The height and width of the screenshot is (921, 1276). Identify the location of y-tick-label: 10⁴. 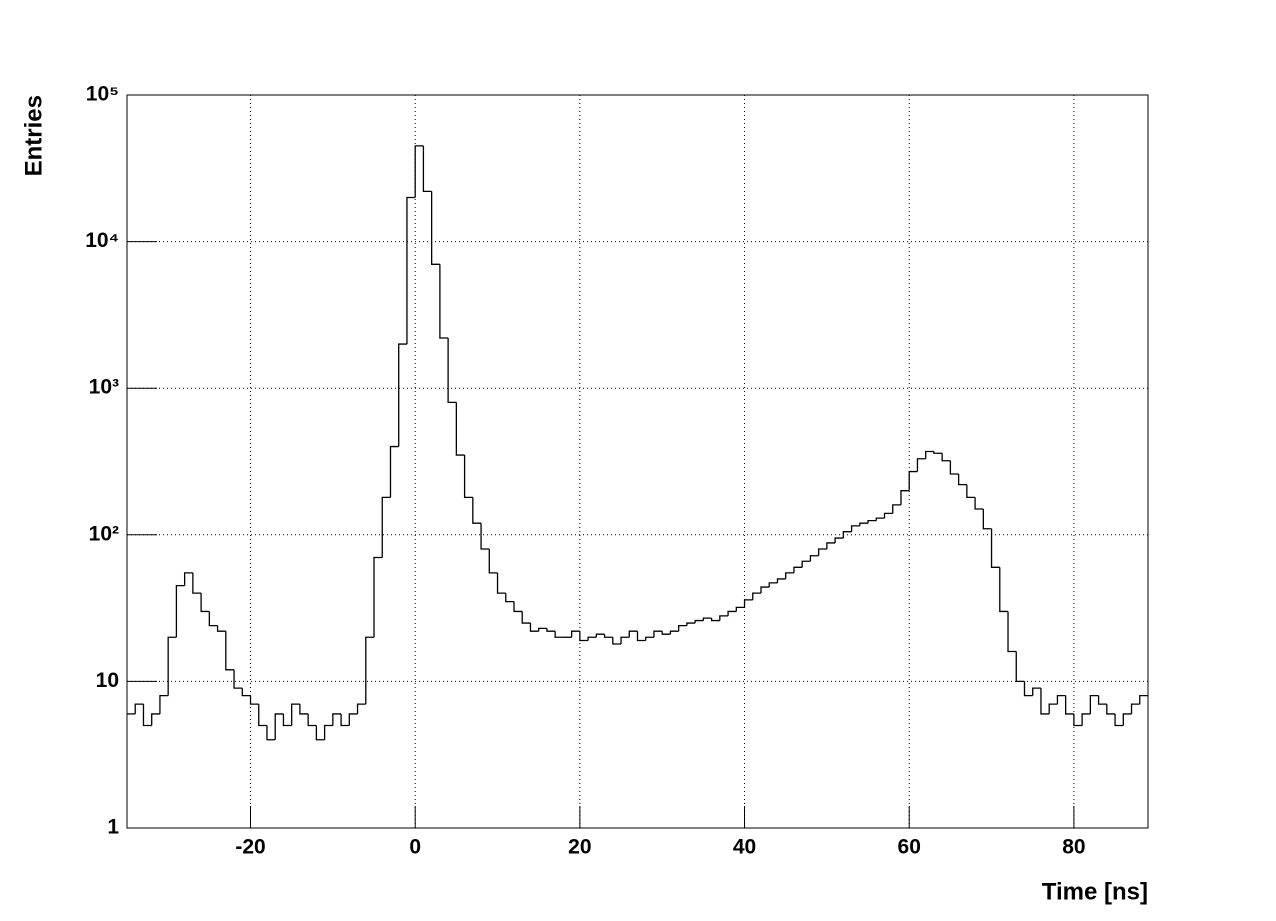
(102, 240).